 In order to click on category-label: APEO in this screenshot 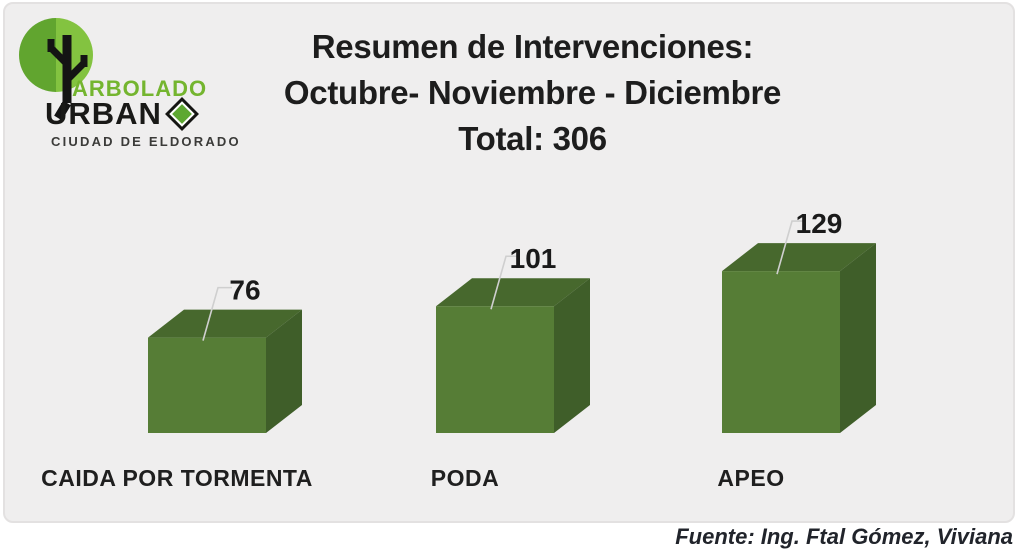, I will do `click(750, 478)`.